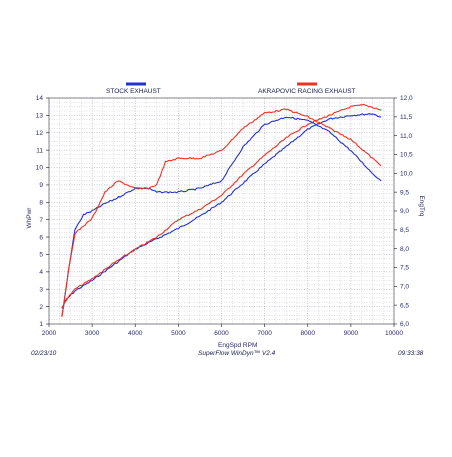  I want to click on y-left-tick-label: 6, so click(41, 237).